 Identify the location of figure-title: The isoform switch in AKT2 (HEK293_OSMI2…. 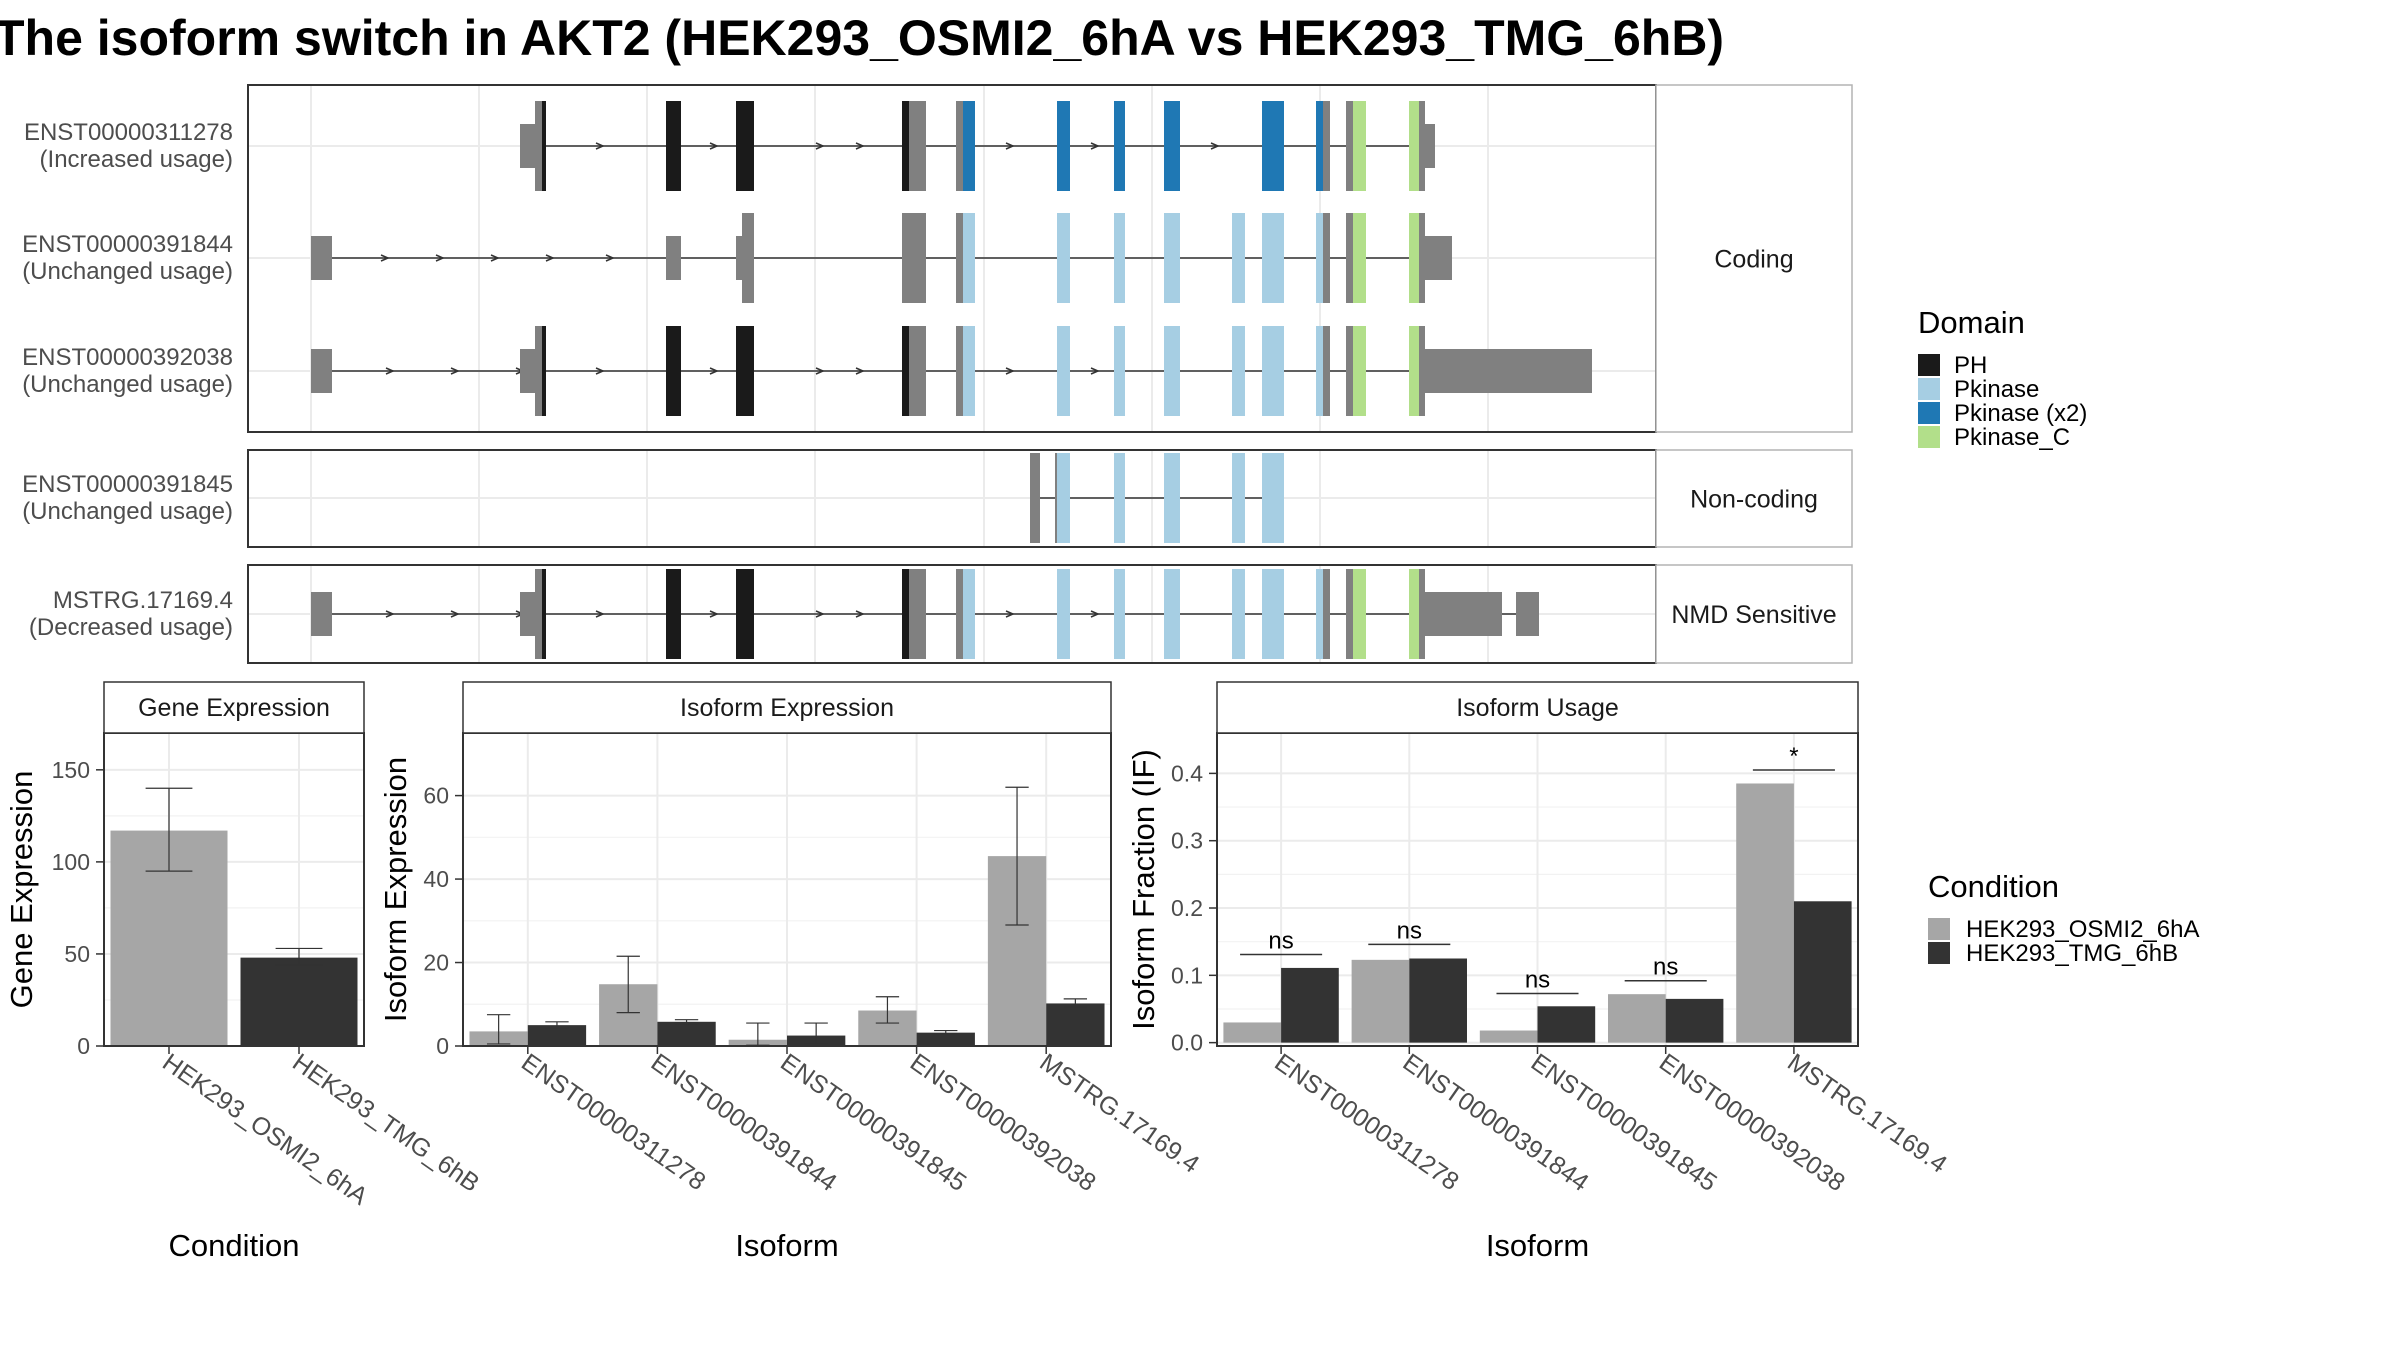
(862, 38).